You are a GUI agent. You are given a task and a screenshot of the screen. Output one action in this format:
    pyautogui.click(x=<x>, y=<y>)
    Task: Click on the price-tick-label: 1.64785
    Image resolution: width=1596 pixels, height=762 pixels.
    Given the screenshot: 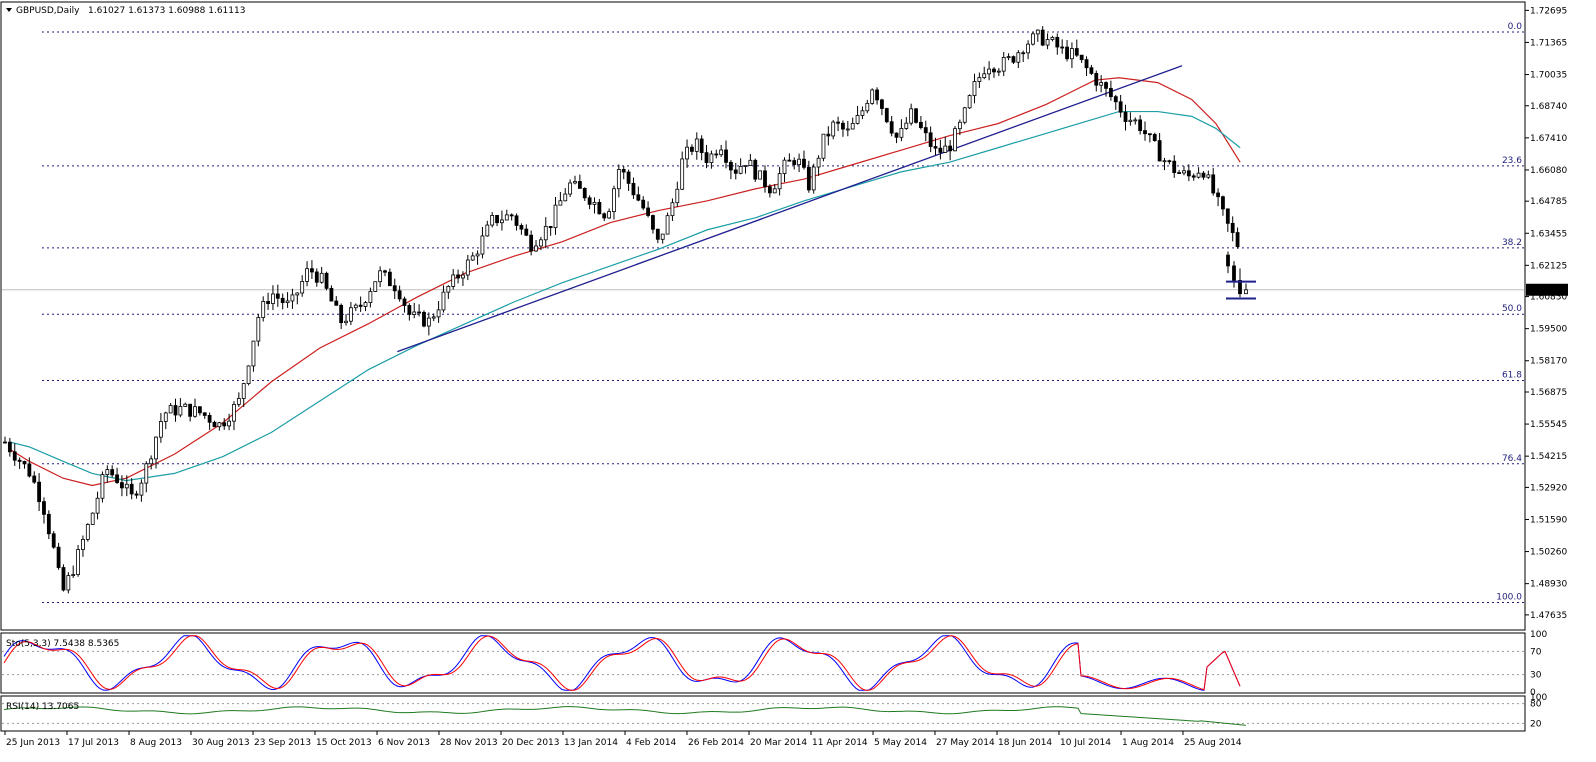 What is the action you would take?
    pyautogui.click(x=1548, y=202)
    